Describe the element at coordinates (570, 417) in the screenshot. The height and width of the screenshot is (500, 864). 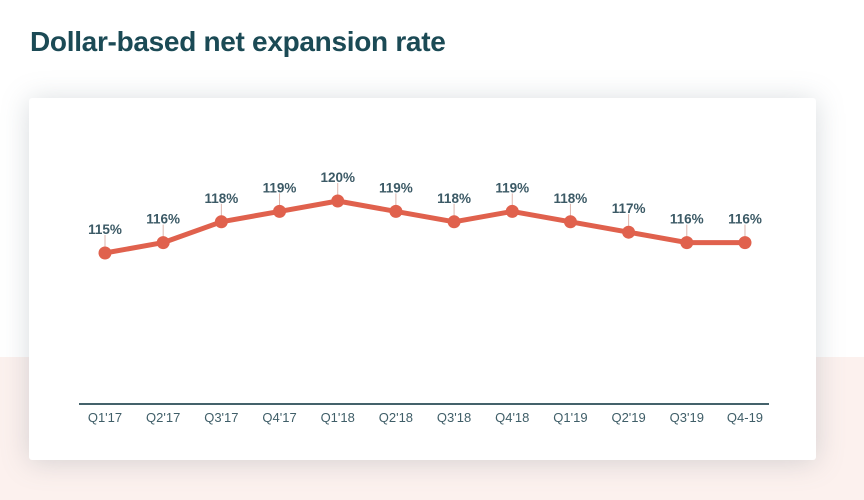
I see `x-axis-tick-label: Q1'19` at that location.